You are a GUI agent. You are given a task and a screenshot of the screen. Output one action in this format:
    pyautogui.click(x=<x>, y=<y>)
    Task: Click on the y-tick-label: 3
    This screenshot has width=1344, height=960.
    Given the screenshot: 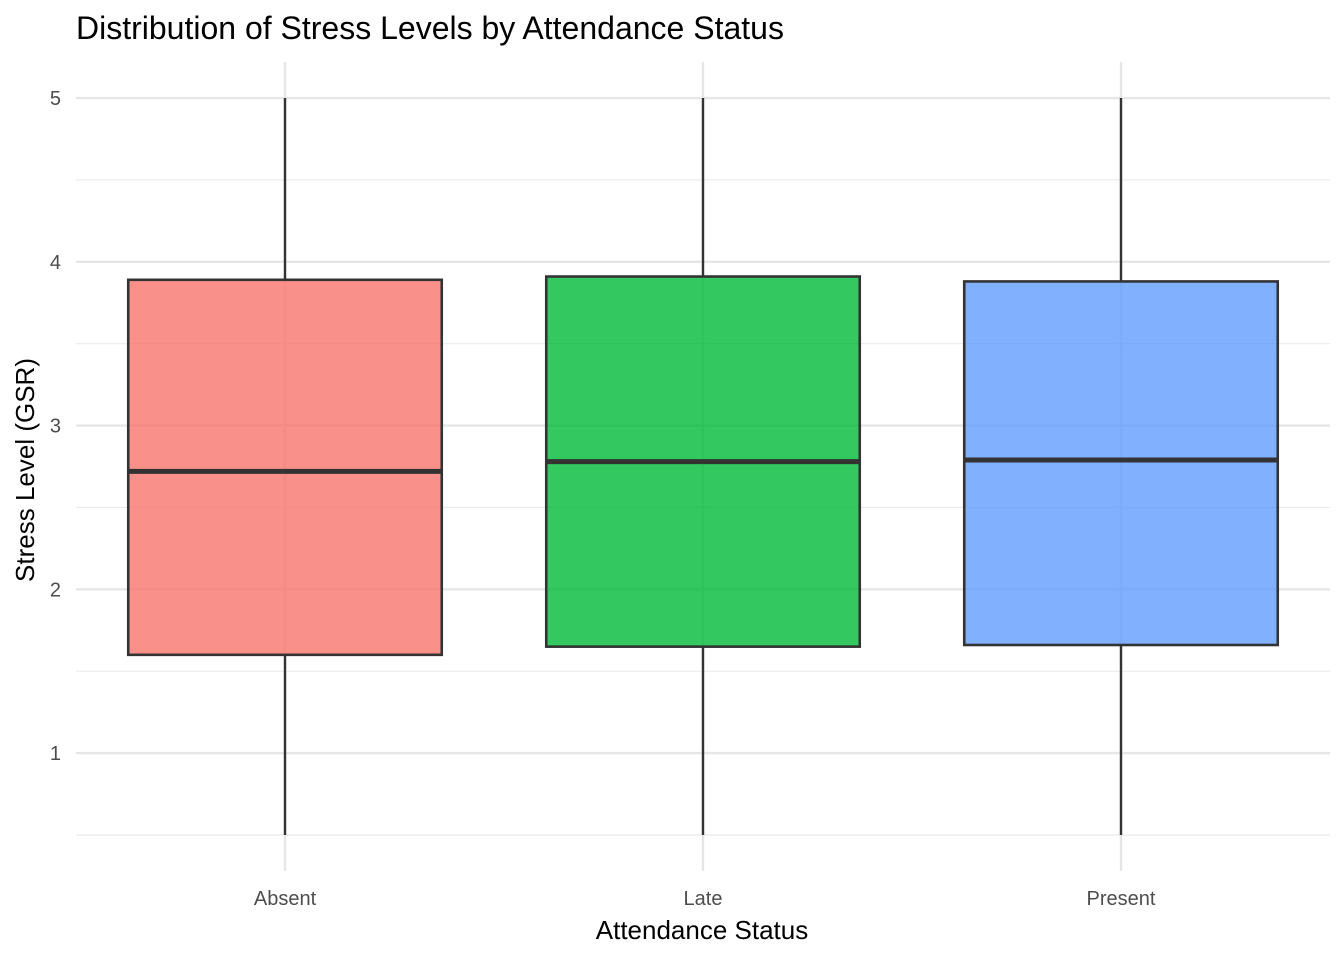 What is the action you would take?
    pyautogui.click(x=55, y=427)
    